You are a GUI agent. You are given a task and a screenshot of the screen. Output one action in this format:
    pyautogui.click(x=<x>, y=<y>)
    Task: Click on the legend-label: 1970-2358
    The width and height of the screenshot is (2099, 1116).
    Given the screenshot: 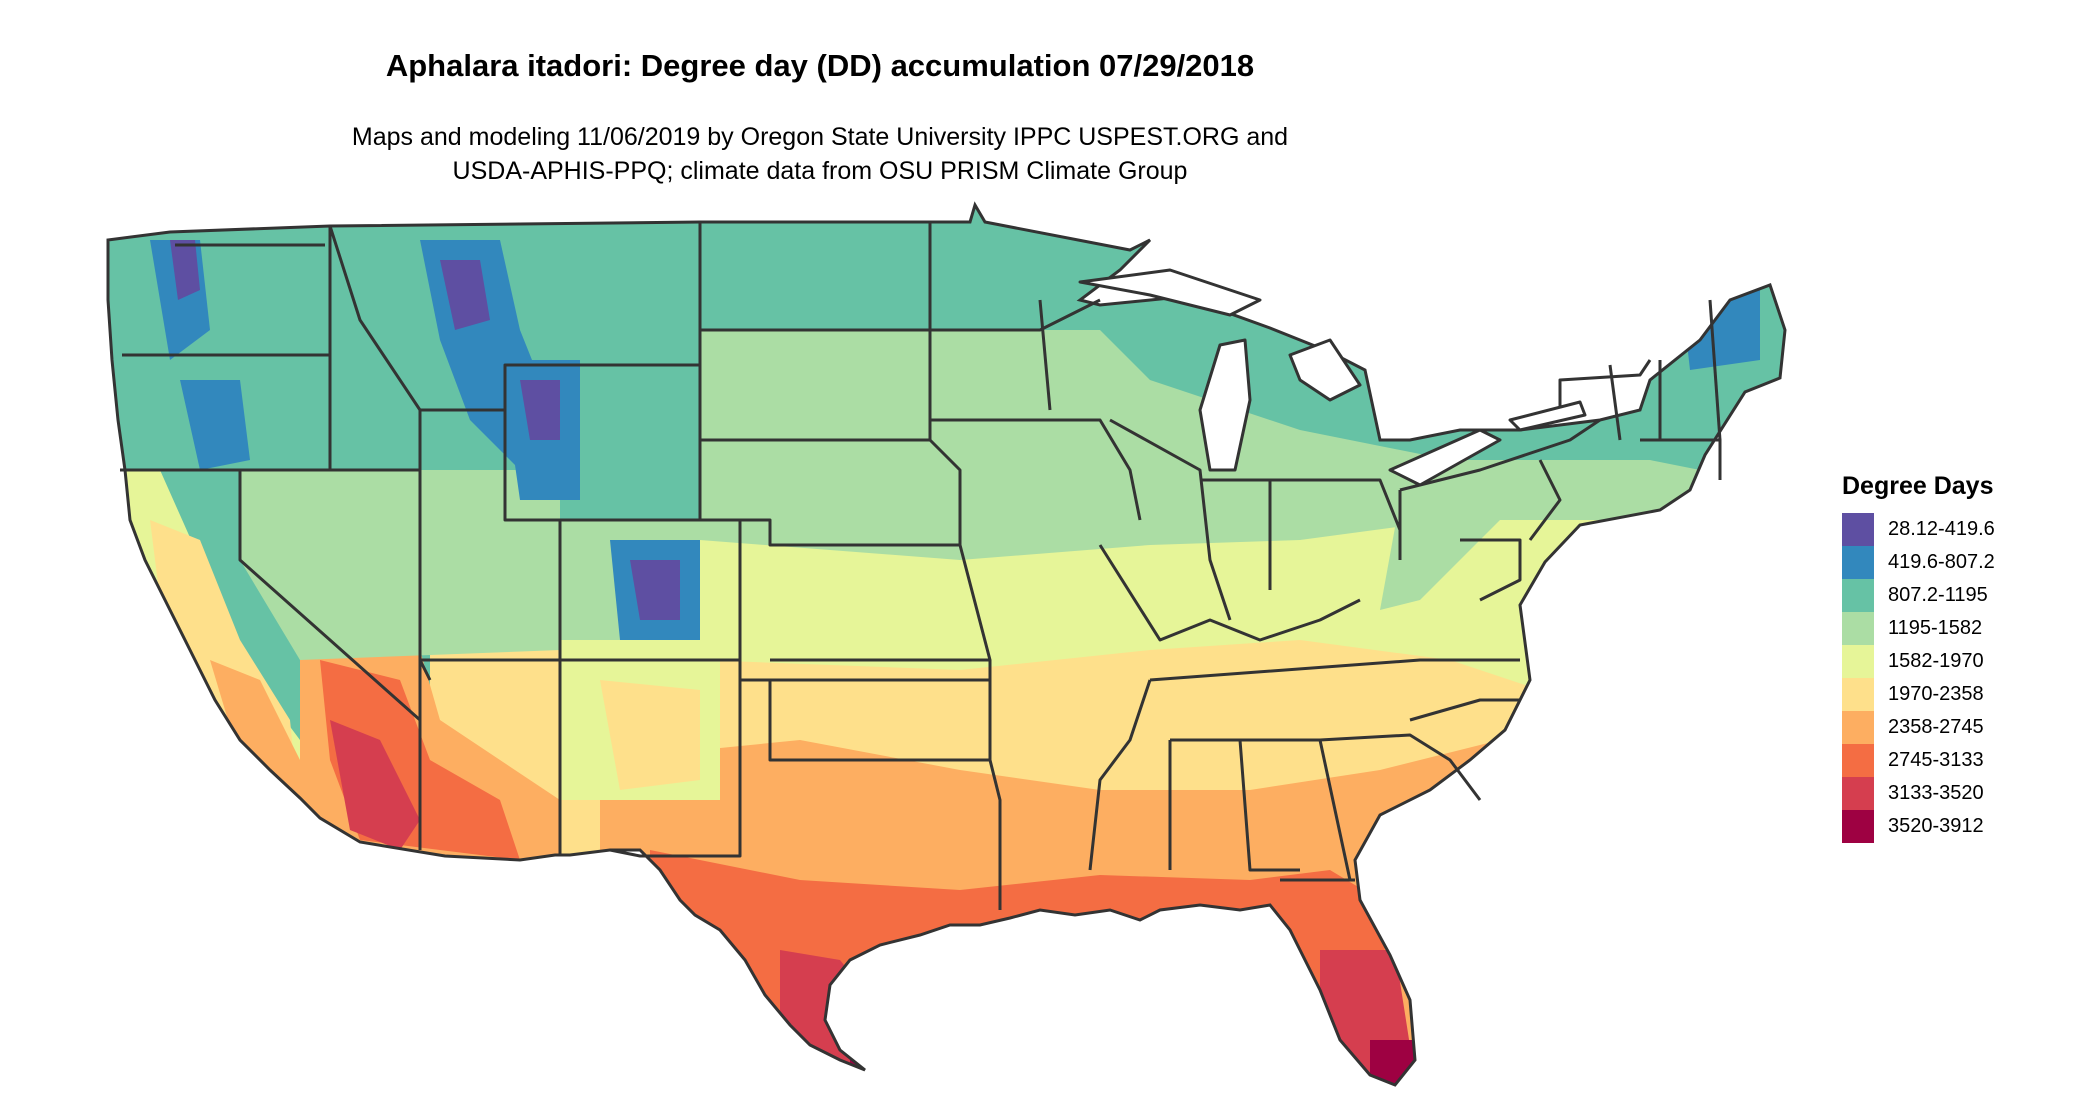 What is the action you would take?
    pyautogui.click(x=1936, y=694)
    